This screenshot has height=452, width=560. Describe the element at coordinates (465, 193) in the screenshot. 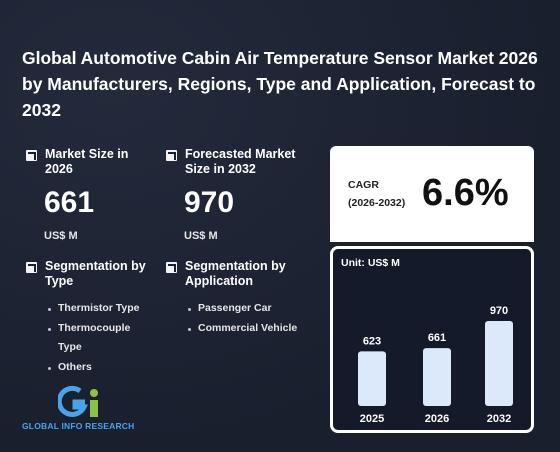

I see `cagr-value: 6.6%` at that location.